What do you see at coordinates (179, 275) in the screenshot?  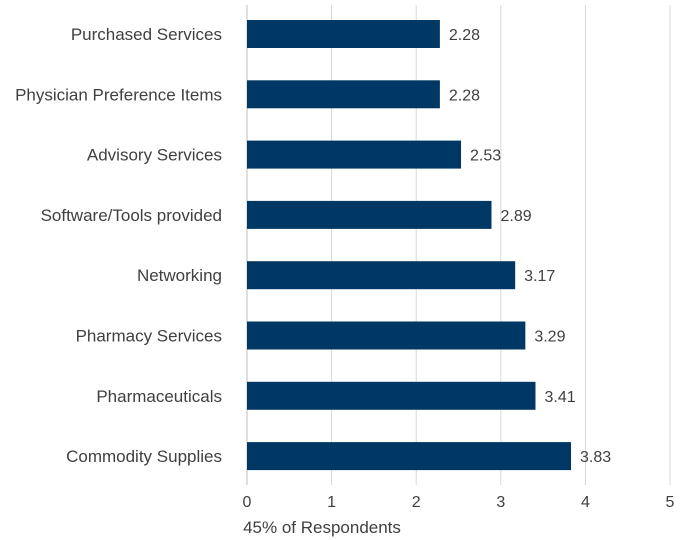 I see `category-label: Networking` at bounding box center [179, 275].